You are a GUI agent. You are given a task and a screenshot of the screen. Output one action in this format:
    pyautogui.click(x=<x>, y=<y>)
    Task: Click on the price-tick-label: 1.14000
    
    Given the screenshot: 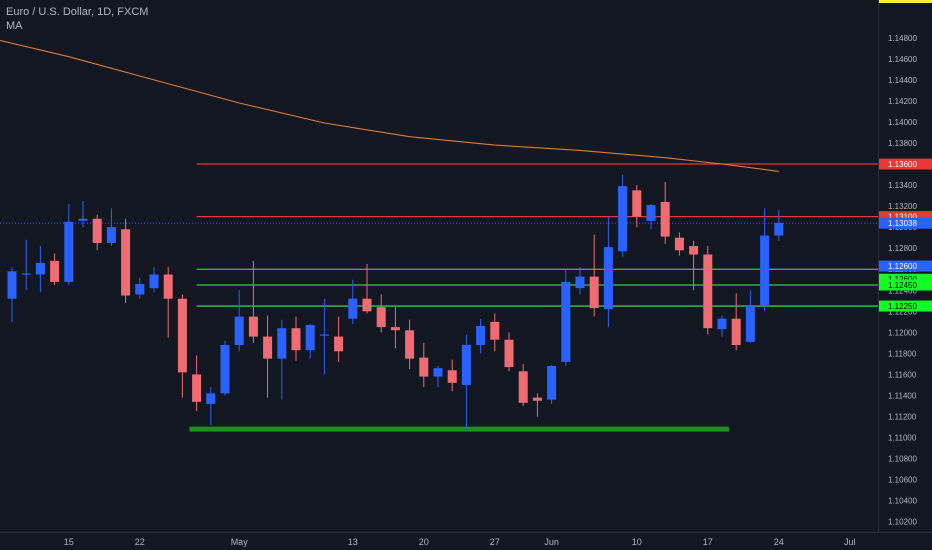 What is the action you would take?
    pyautogui.click(x=902, y=122)
    